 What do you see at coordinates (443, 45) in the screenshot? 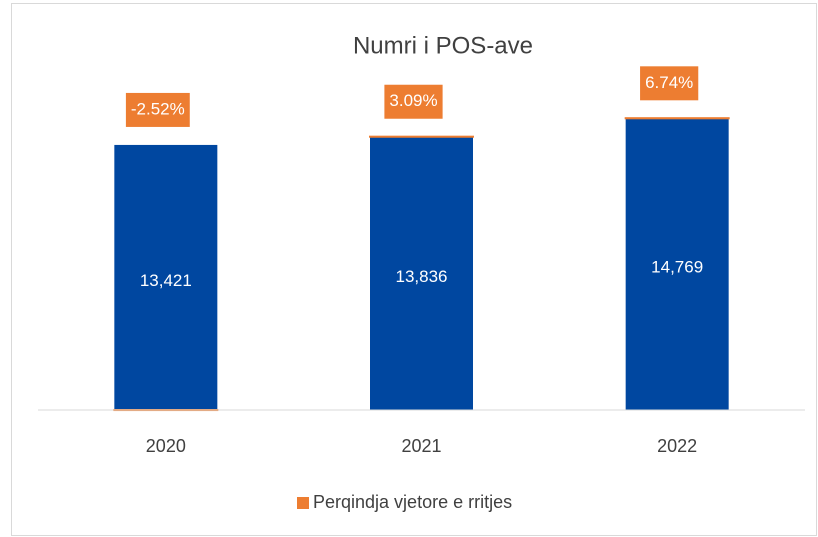
I see `chart-title: Numri i POS-ave` at bounding box center [443, 45].